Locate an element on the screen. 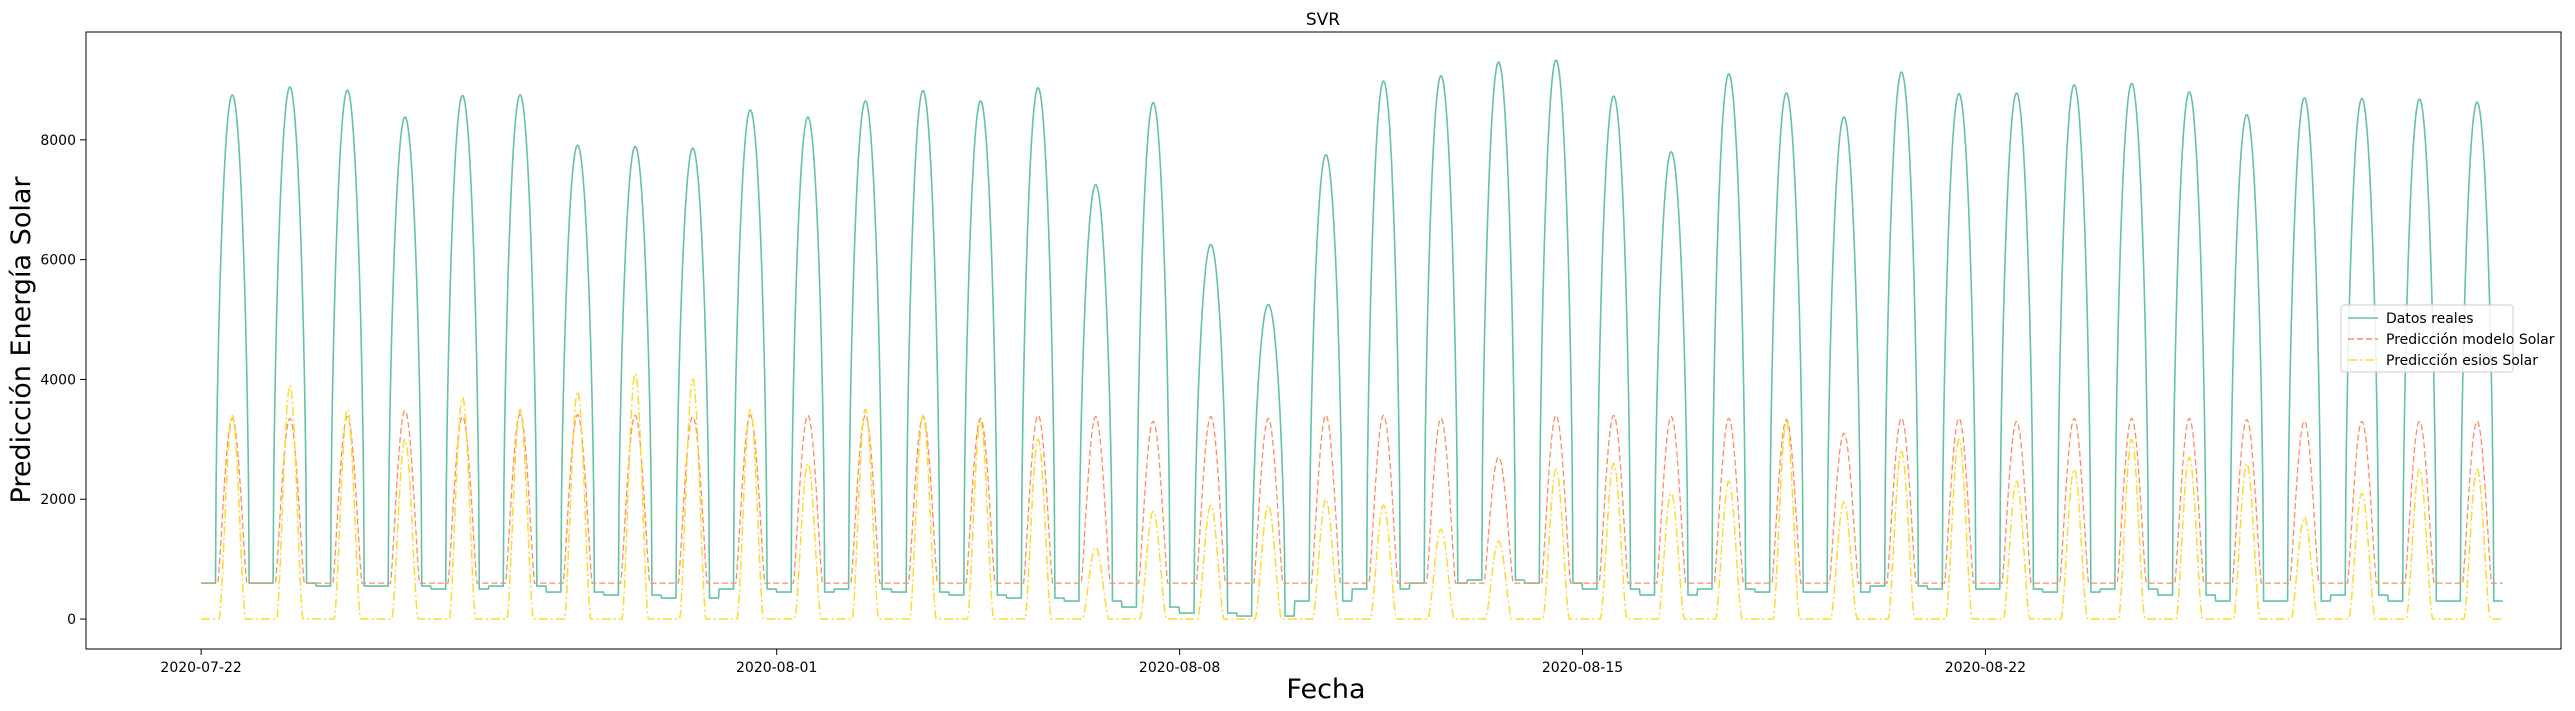  x-tick-label-2020-08-08: 2020-08-08 is located at coordinates (1179, 668).